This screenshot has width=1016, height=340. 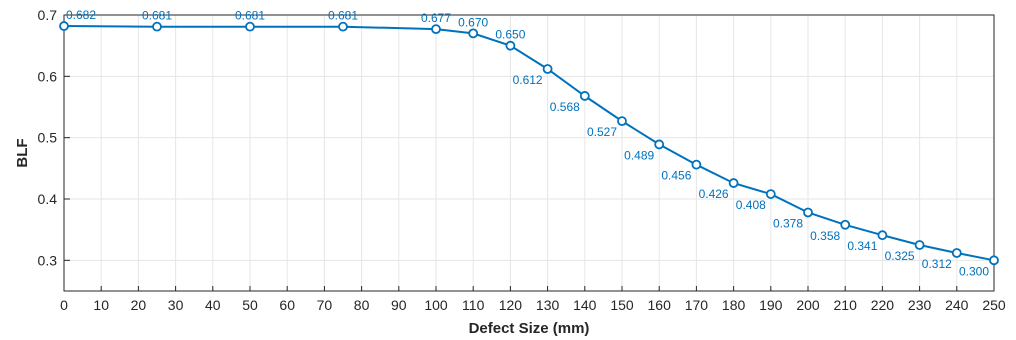 What do you see at coordinates (994, 305) in the screenshot?
I see `x-tick-label: 250` at bounding box center [994, 305].